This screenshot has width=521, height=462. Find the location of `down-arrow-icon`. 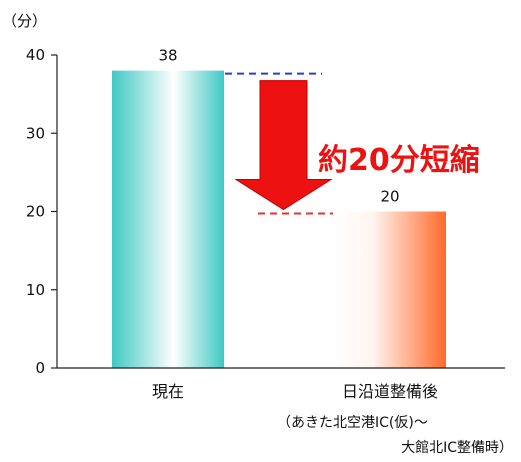

down-arrow-icon is located at coordinates (283, 145).